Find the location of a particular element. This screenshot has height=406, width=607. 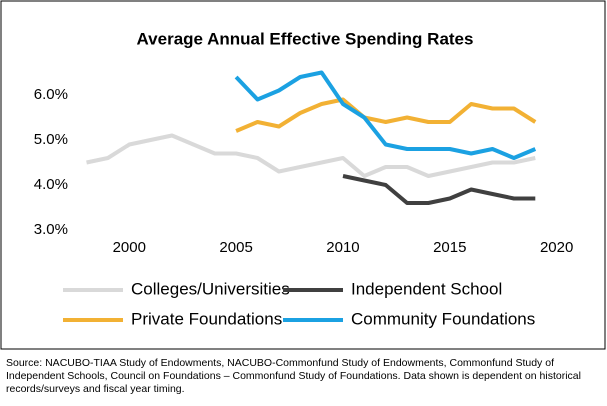

x-tick-label: 2005 is located at coordinates (235, 247).